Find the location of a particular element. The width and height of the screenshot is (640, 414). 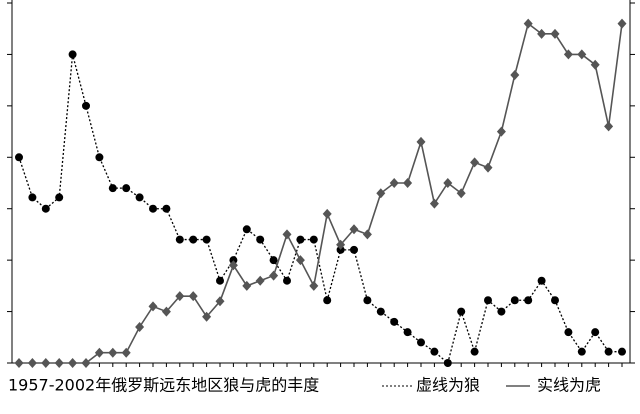

chart-title: 1957-2002年俄罗斯远东地区狼与虎的丰度 is located at coordinates (163, 385).